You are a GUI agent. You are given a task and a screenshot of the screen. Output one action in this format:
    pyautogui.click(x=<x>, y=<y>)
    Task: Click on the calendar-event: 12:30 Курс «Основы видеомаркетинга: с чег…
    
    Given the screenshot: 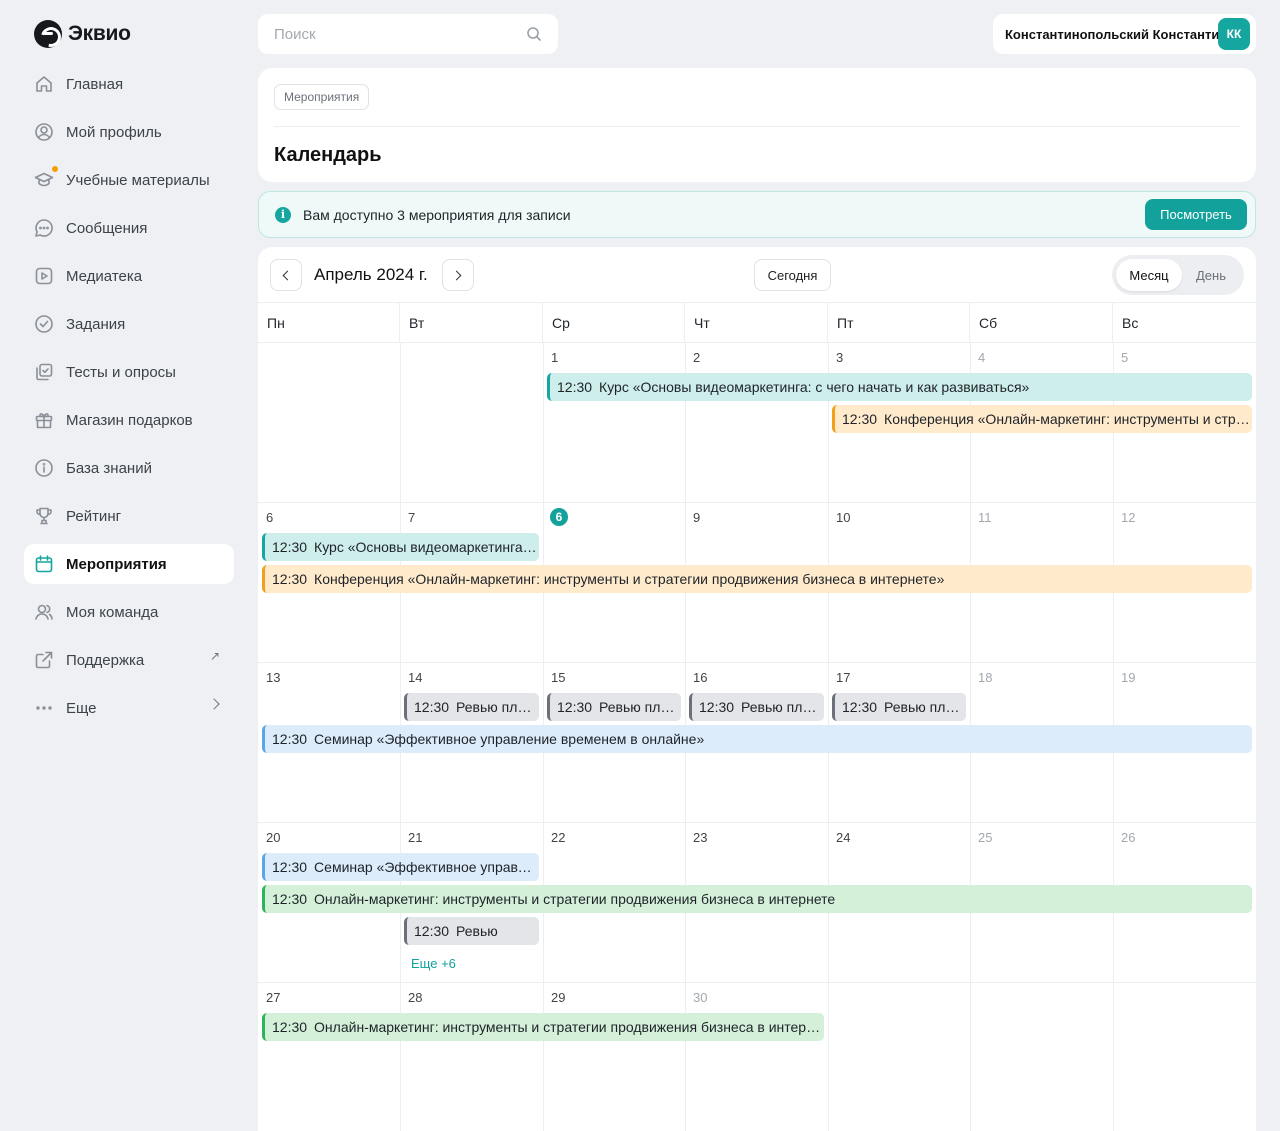 What is the action you would take?
    pyautogui.click(x=899, y=387)
    